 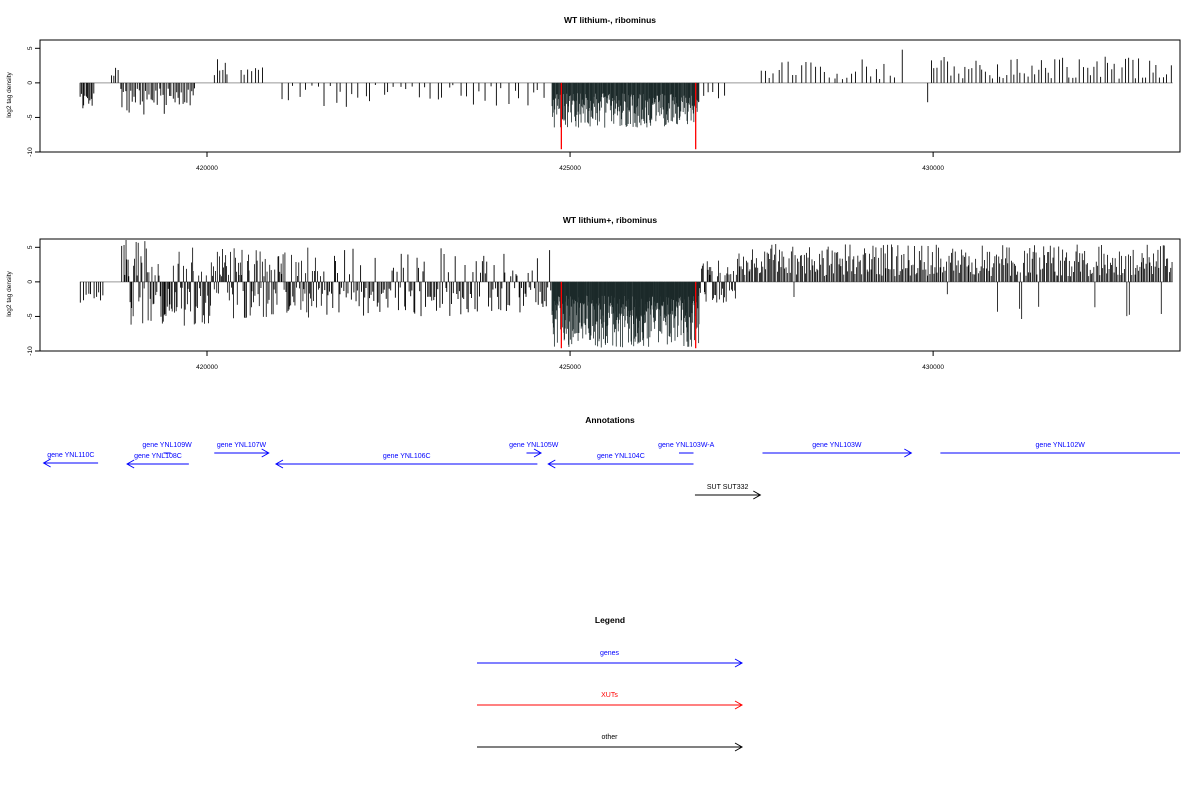 What do you see at coordinates (610, 737) in the screenshot?
I see `legend-label: other` at bounding box center [610, 737].